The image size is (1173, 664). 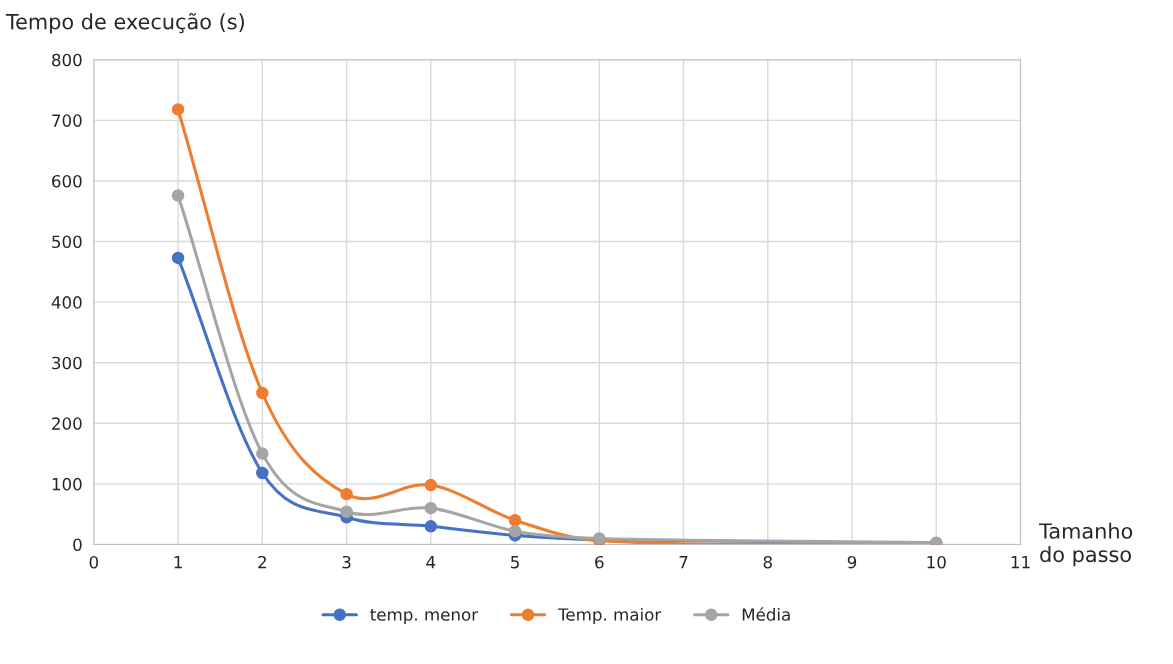 I want to click on x-tick-label: 3, so click(x=346, y=562).